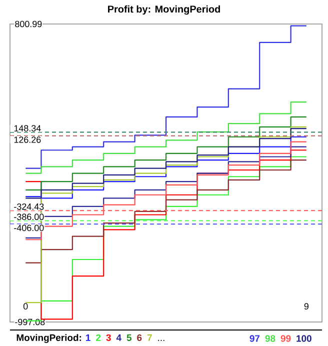 This screenshot has height=346, width=328. What do you see at coordinates (139, 338) in the screenshot?
I see `text: 6` at bounding box center [139, 338].